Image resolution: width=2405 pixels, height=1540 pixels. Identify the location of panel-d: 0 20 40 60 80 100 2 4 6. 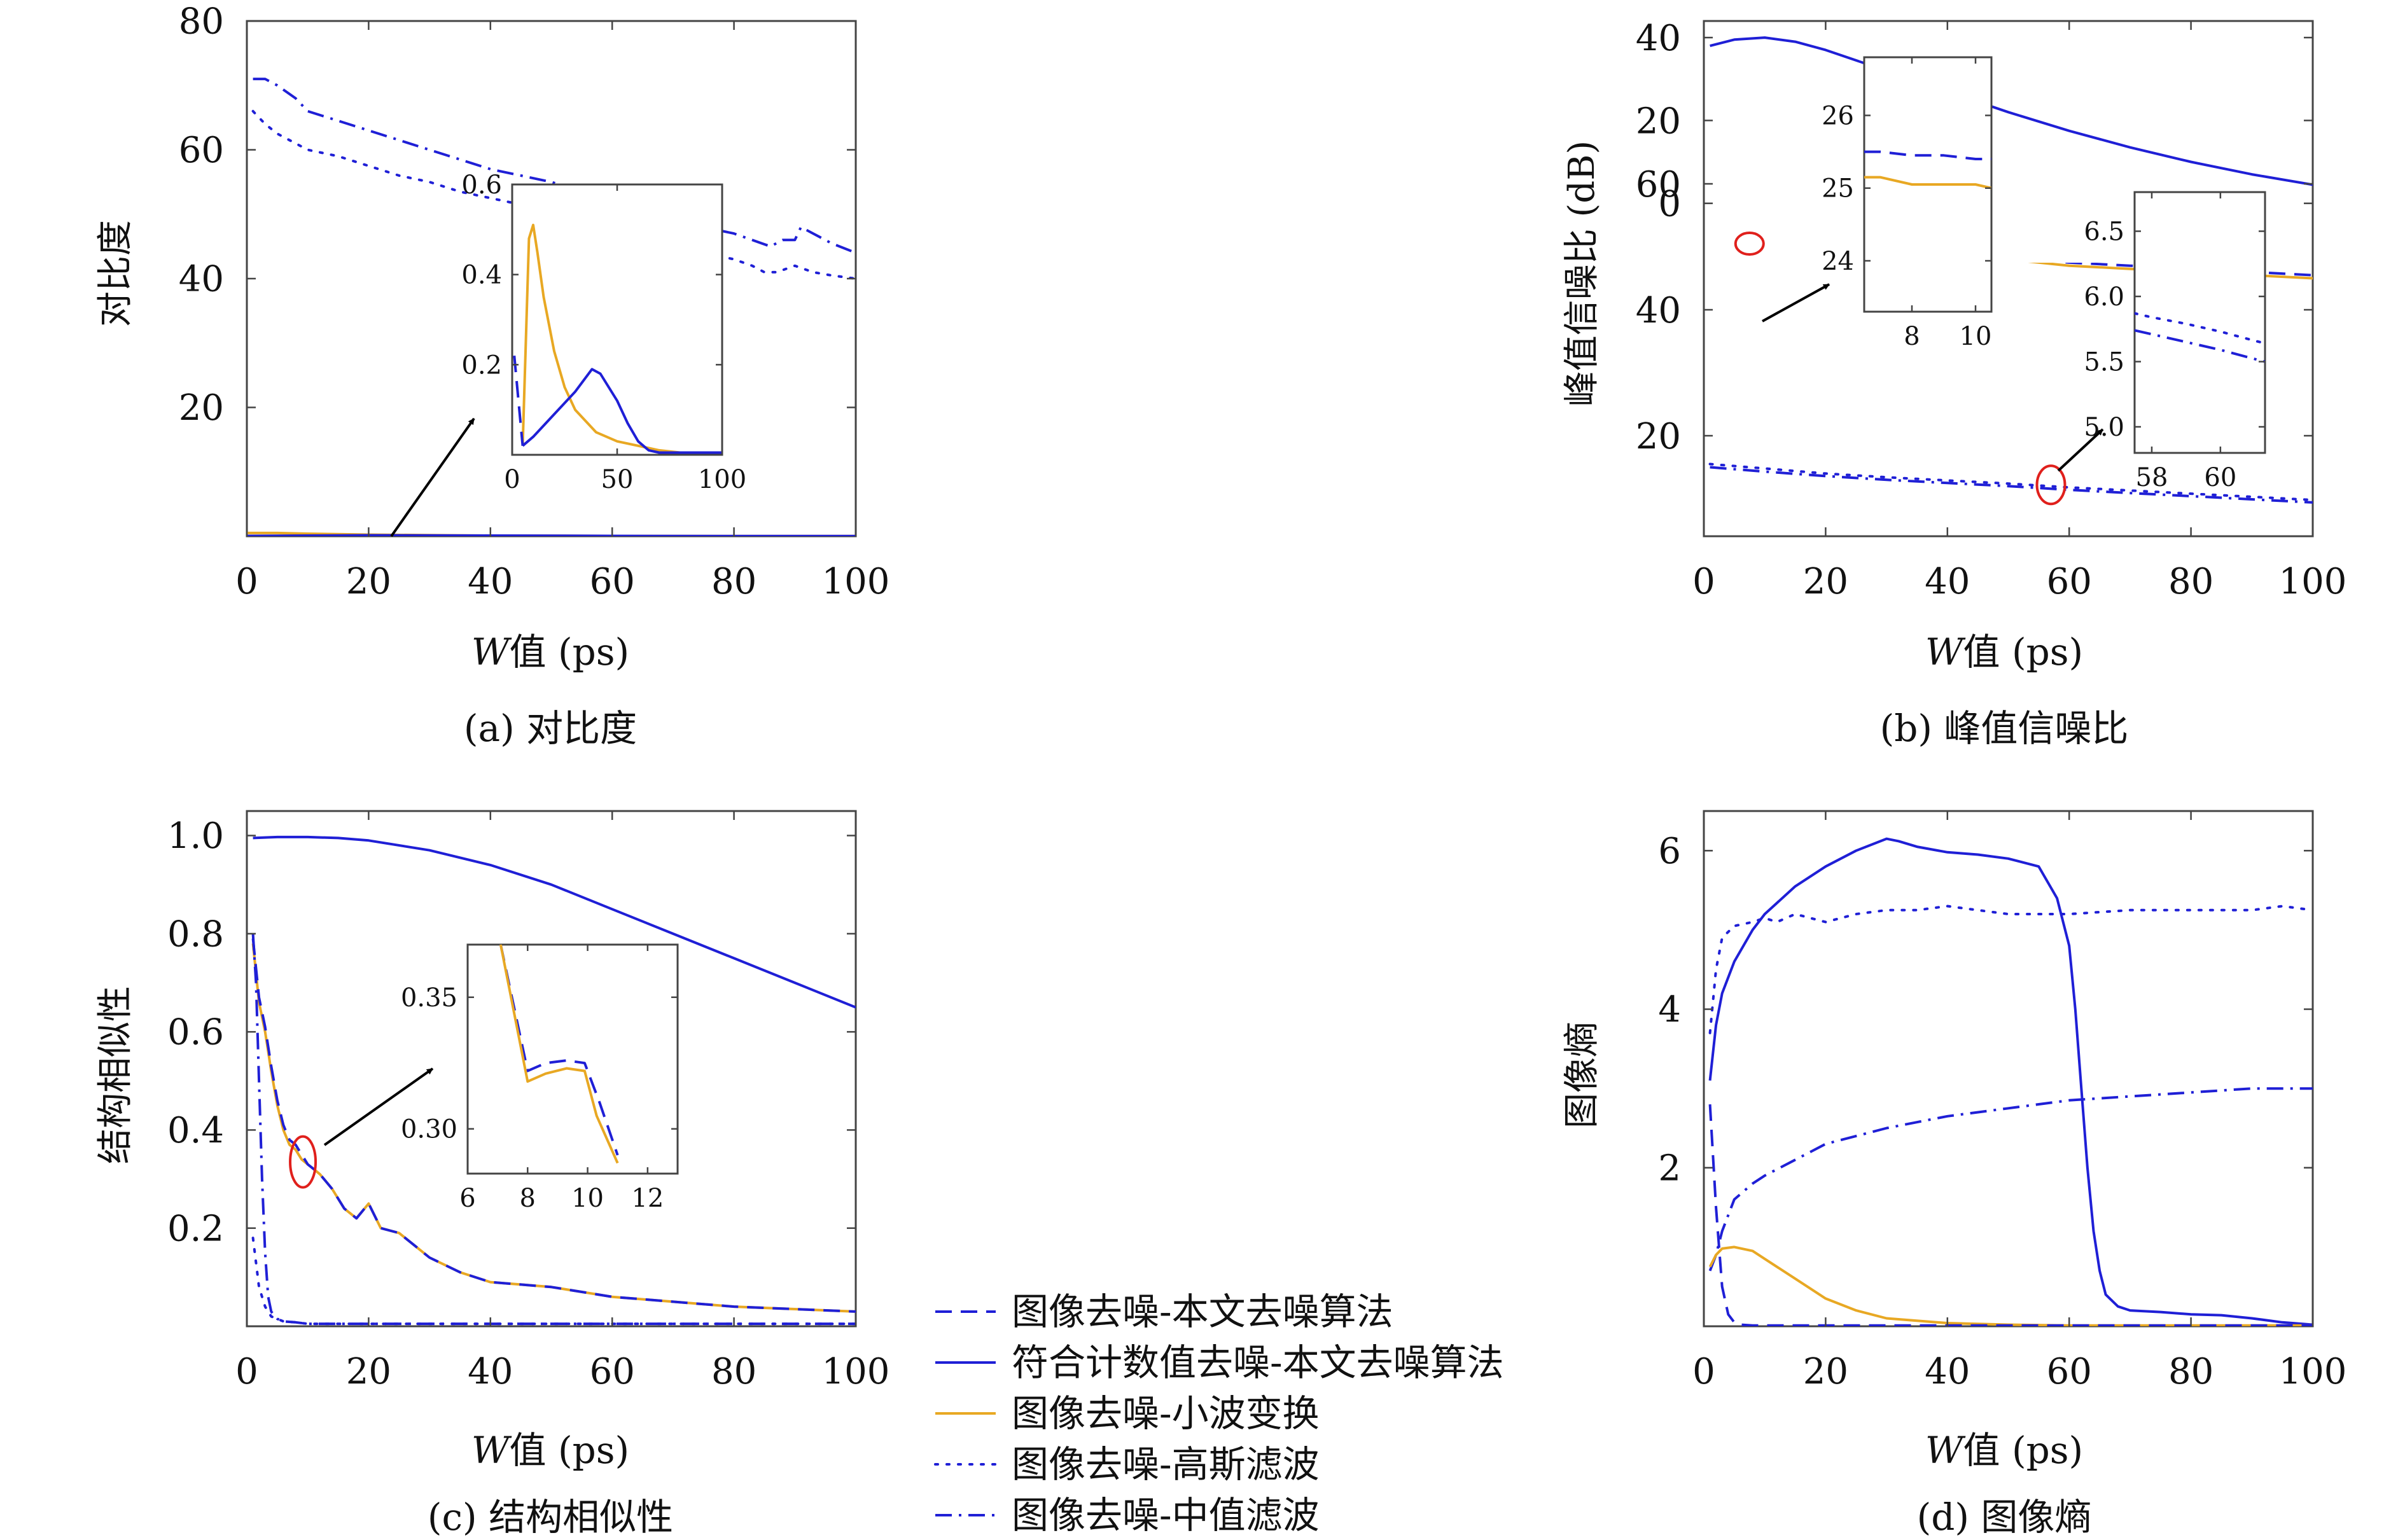
(2003, 1101).